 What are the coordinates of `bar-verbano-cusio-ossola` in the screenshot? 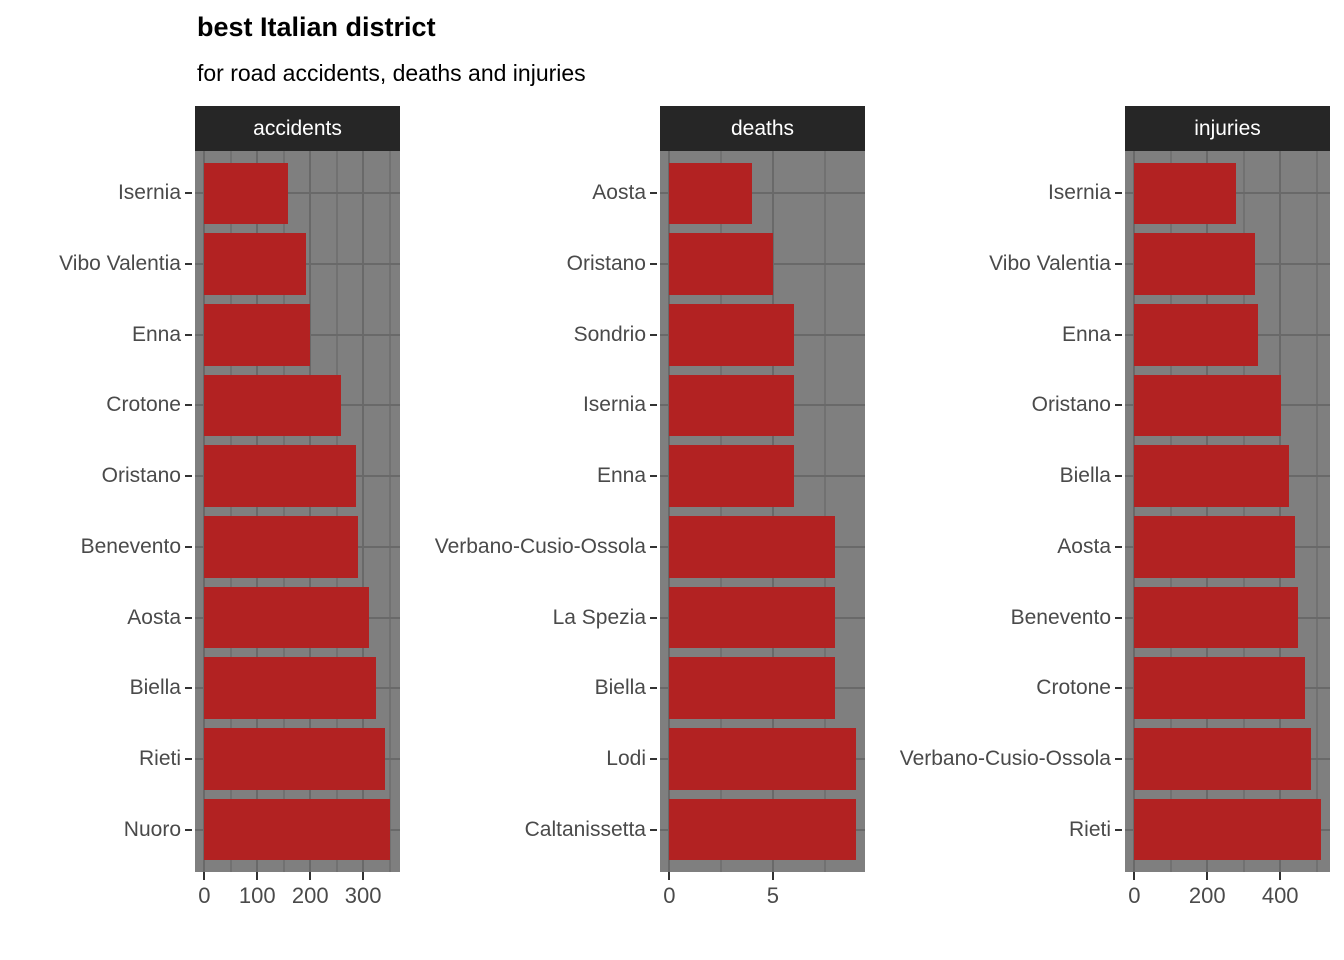 It's located at (752, 547).